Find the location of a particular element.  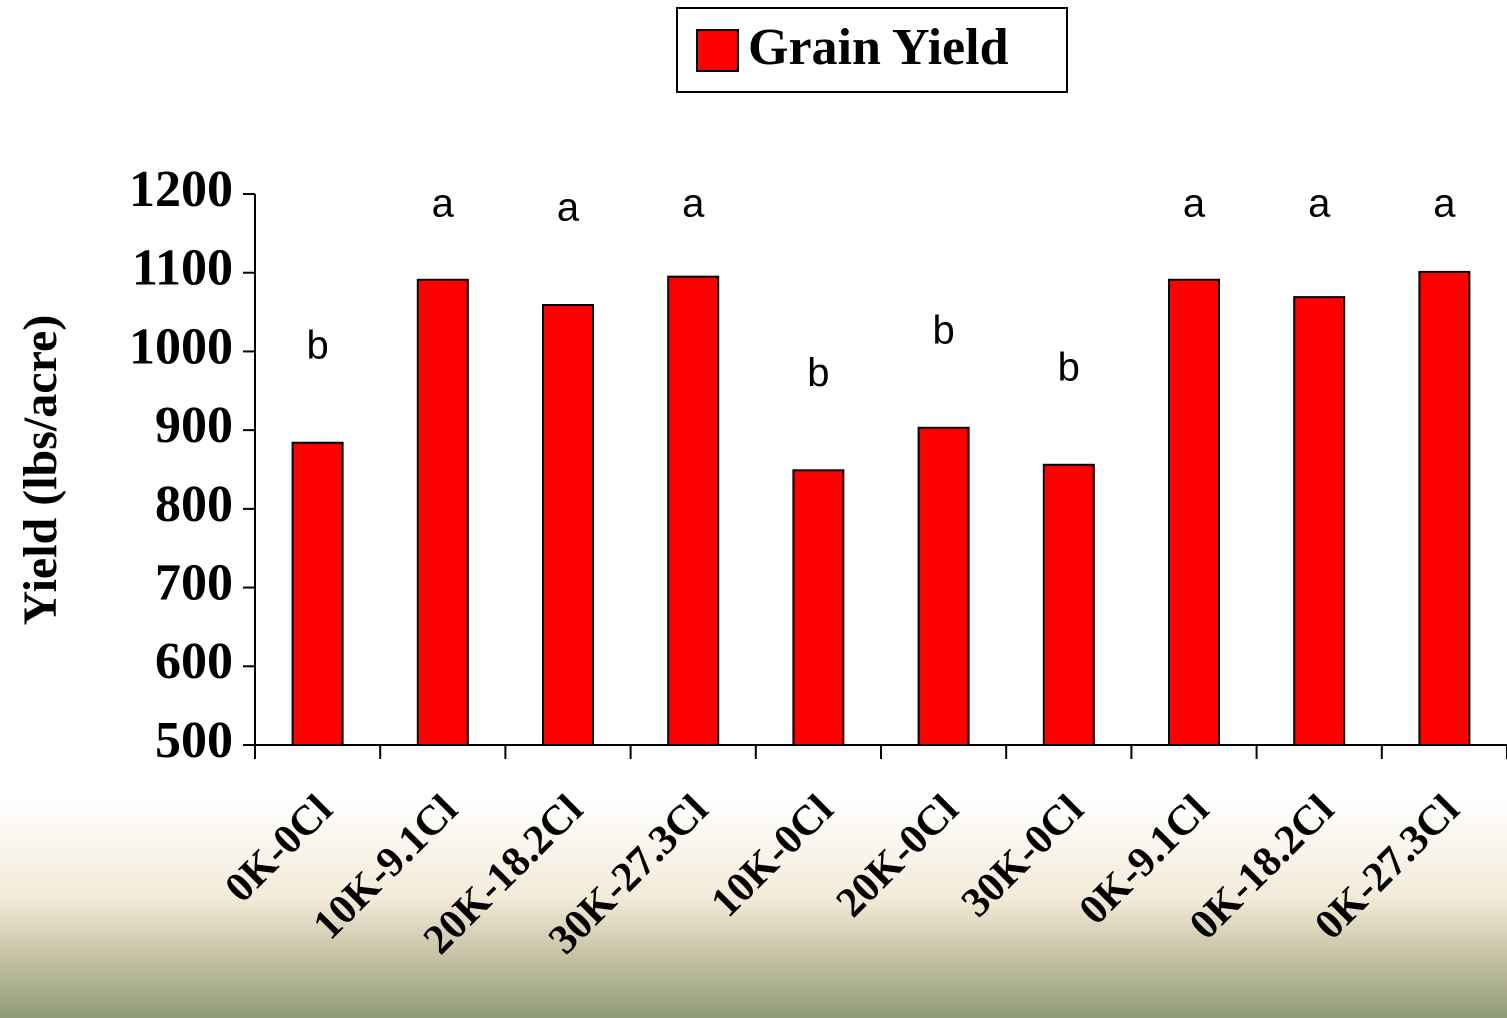

y-tick-label: 1200 is located at coordinates (181, 189).